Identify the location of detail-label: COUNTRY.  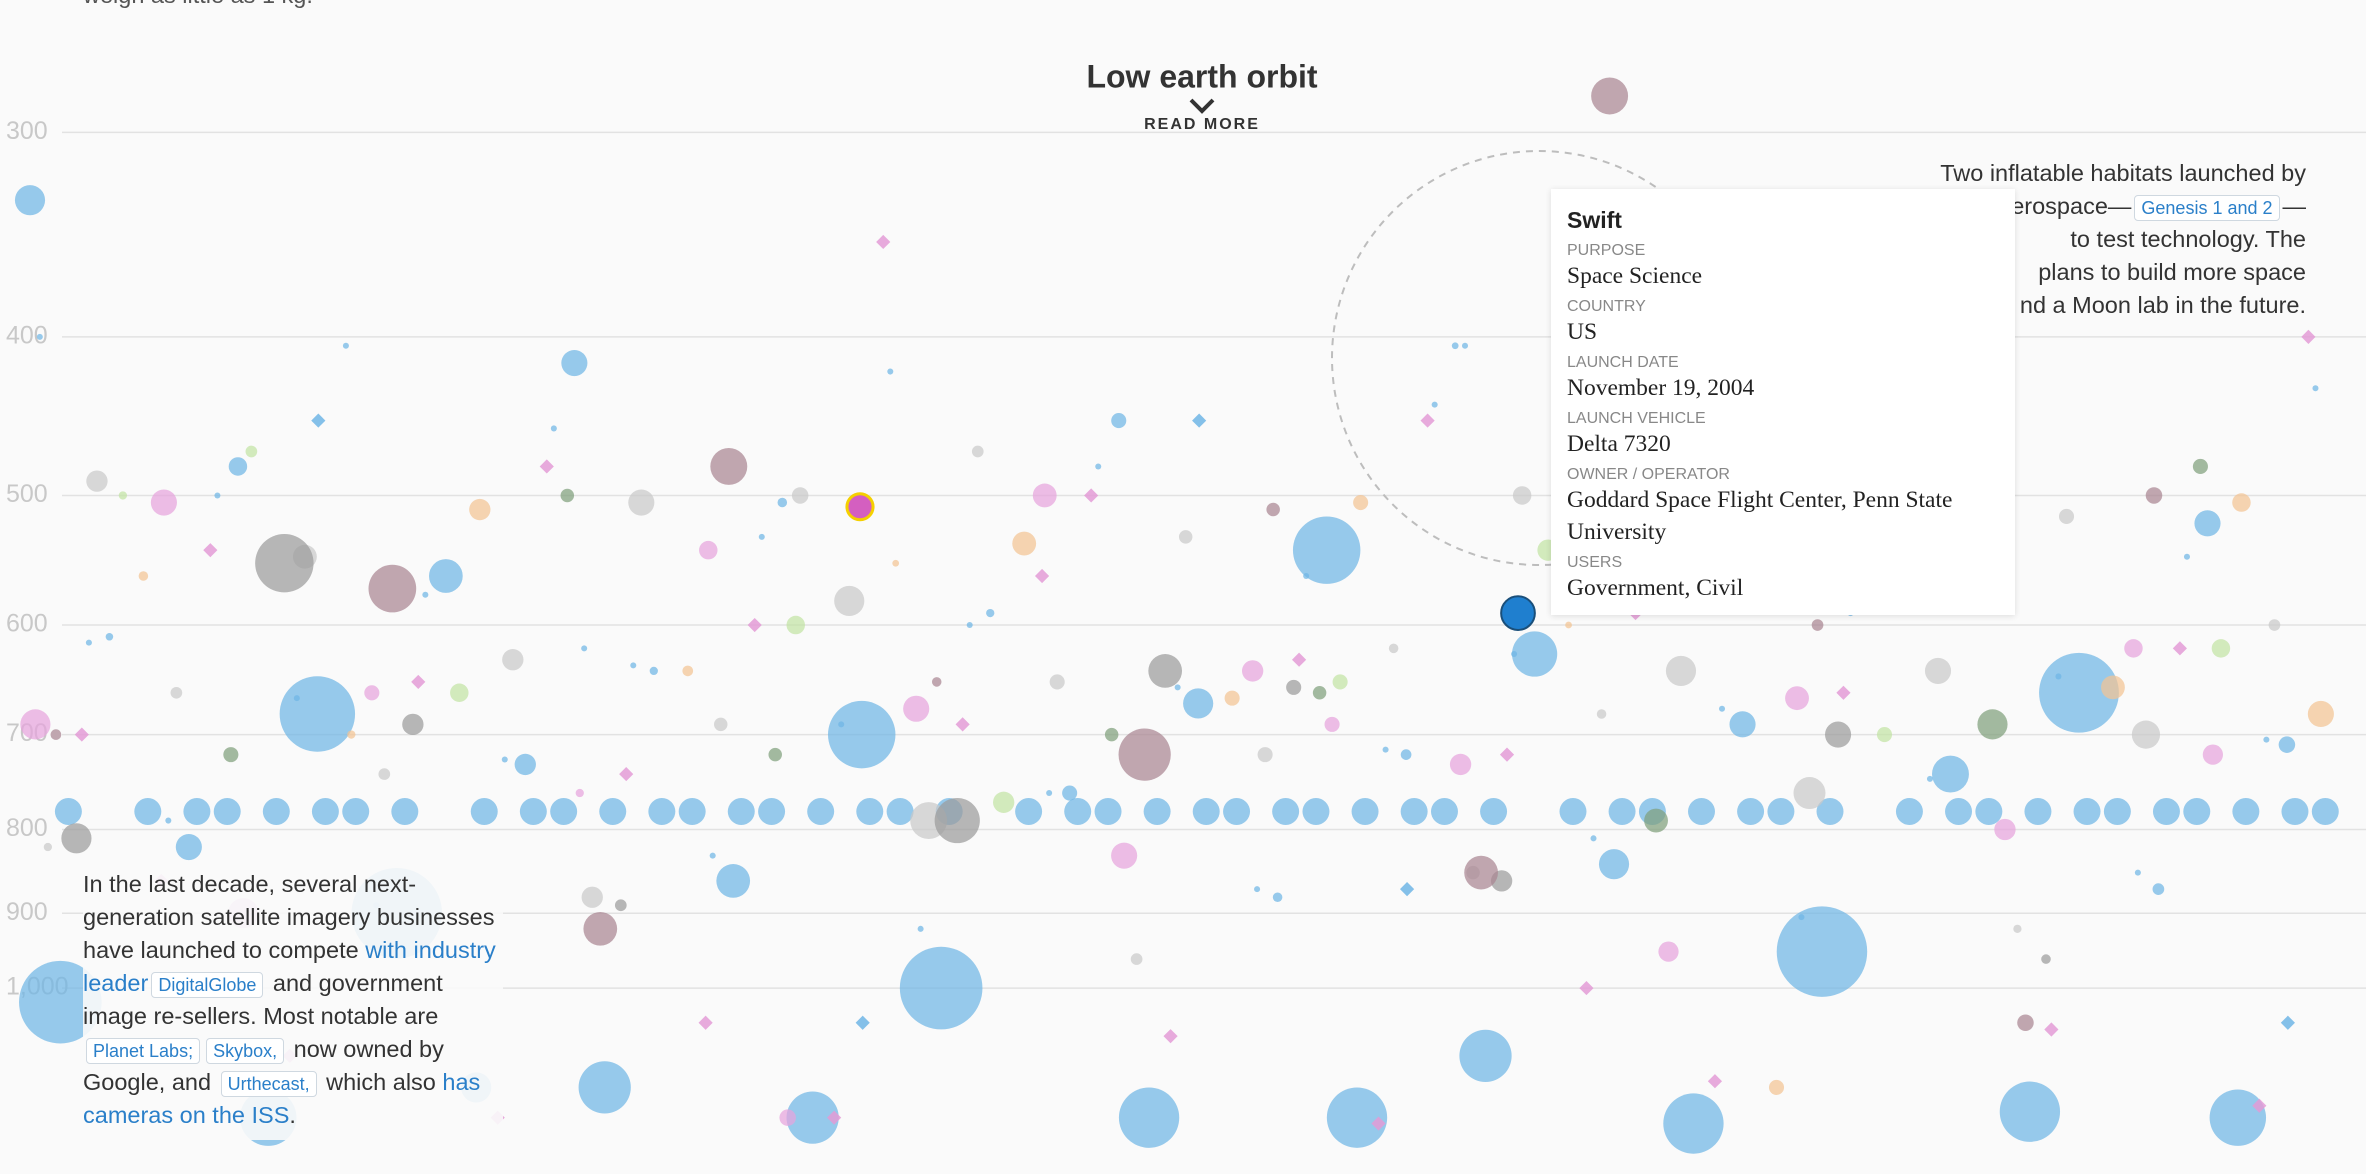
(1606, 306).